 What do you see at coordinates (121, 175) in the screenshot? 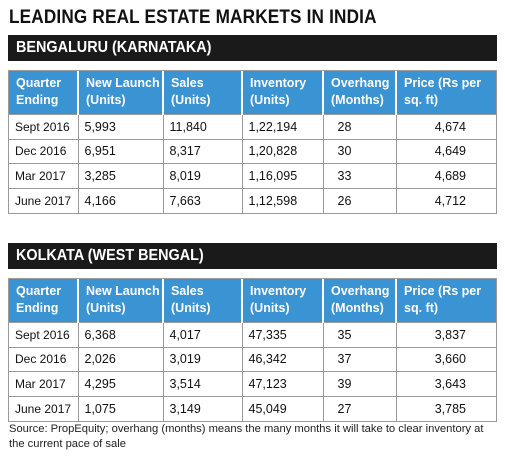
I see `new-launch-cell: 3,285` at bounding box center [121, 175].